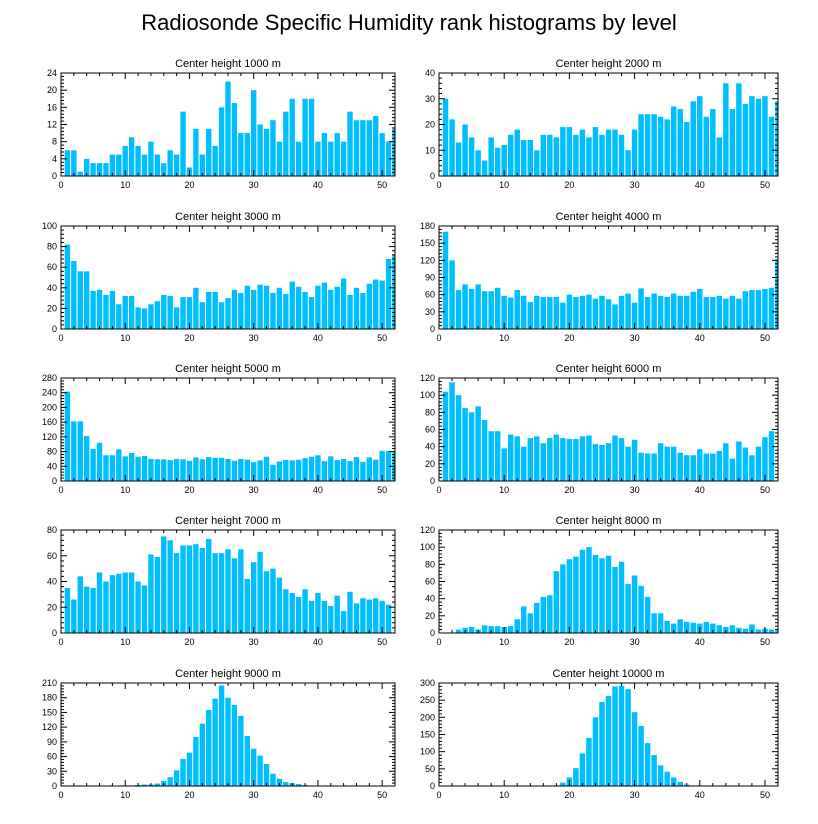 Image resolution: width=818 pixels, height=824 pixels. I want to click on y-tick-label: 16, so click(52, 107).